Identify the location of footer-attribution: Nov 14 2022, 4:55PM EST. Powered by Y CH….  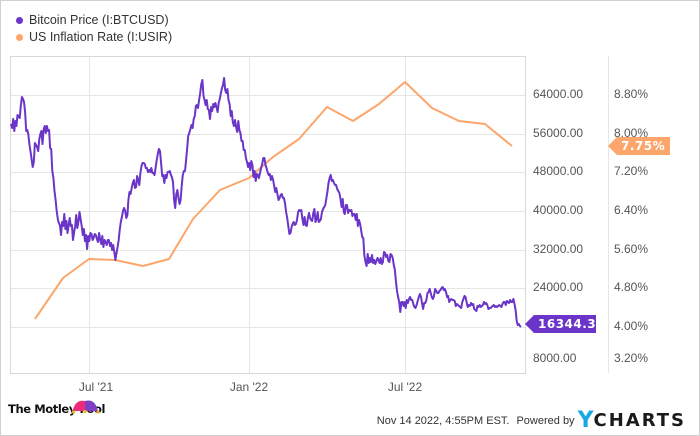
(531, 420).